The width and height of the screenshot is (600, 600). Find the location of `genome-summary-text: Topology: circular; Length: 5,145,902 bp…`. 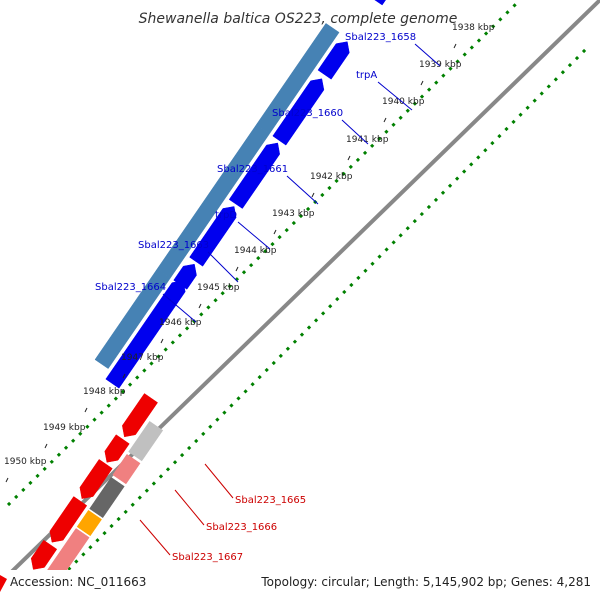

genome-summary-text: Topology: circular; Length: 5,145,902 bp… is located at coordinates (425, 582).